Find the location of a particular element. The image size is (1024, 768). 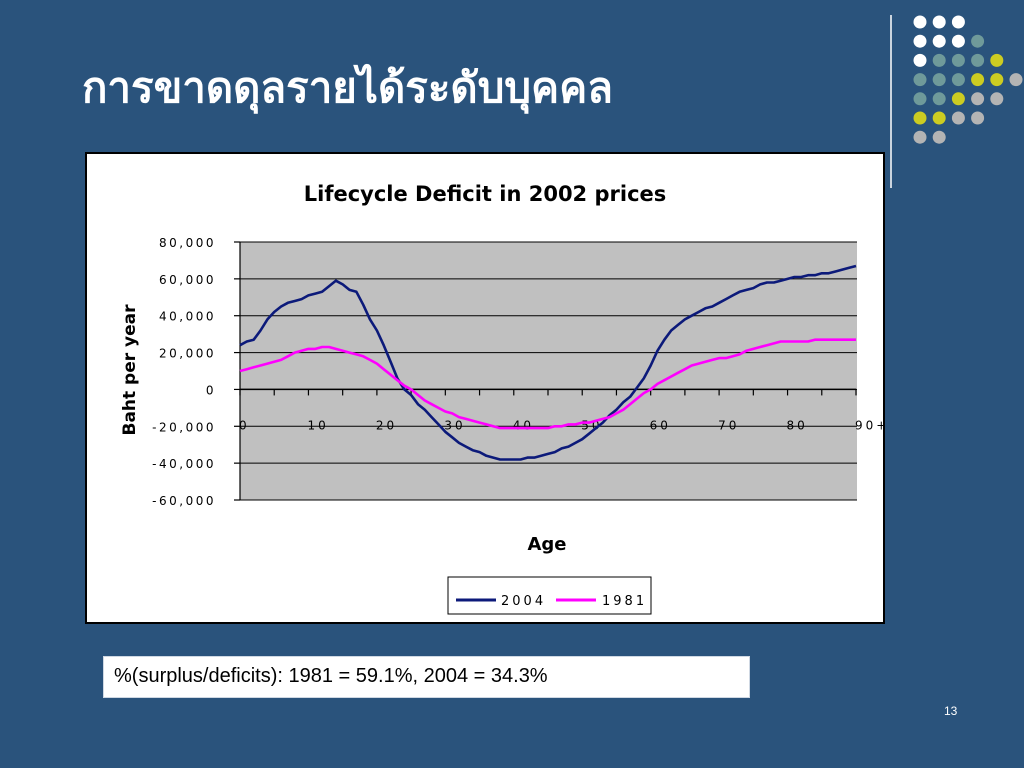

x-tick-label: 90+ is located at coordinates (869, 425).